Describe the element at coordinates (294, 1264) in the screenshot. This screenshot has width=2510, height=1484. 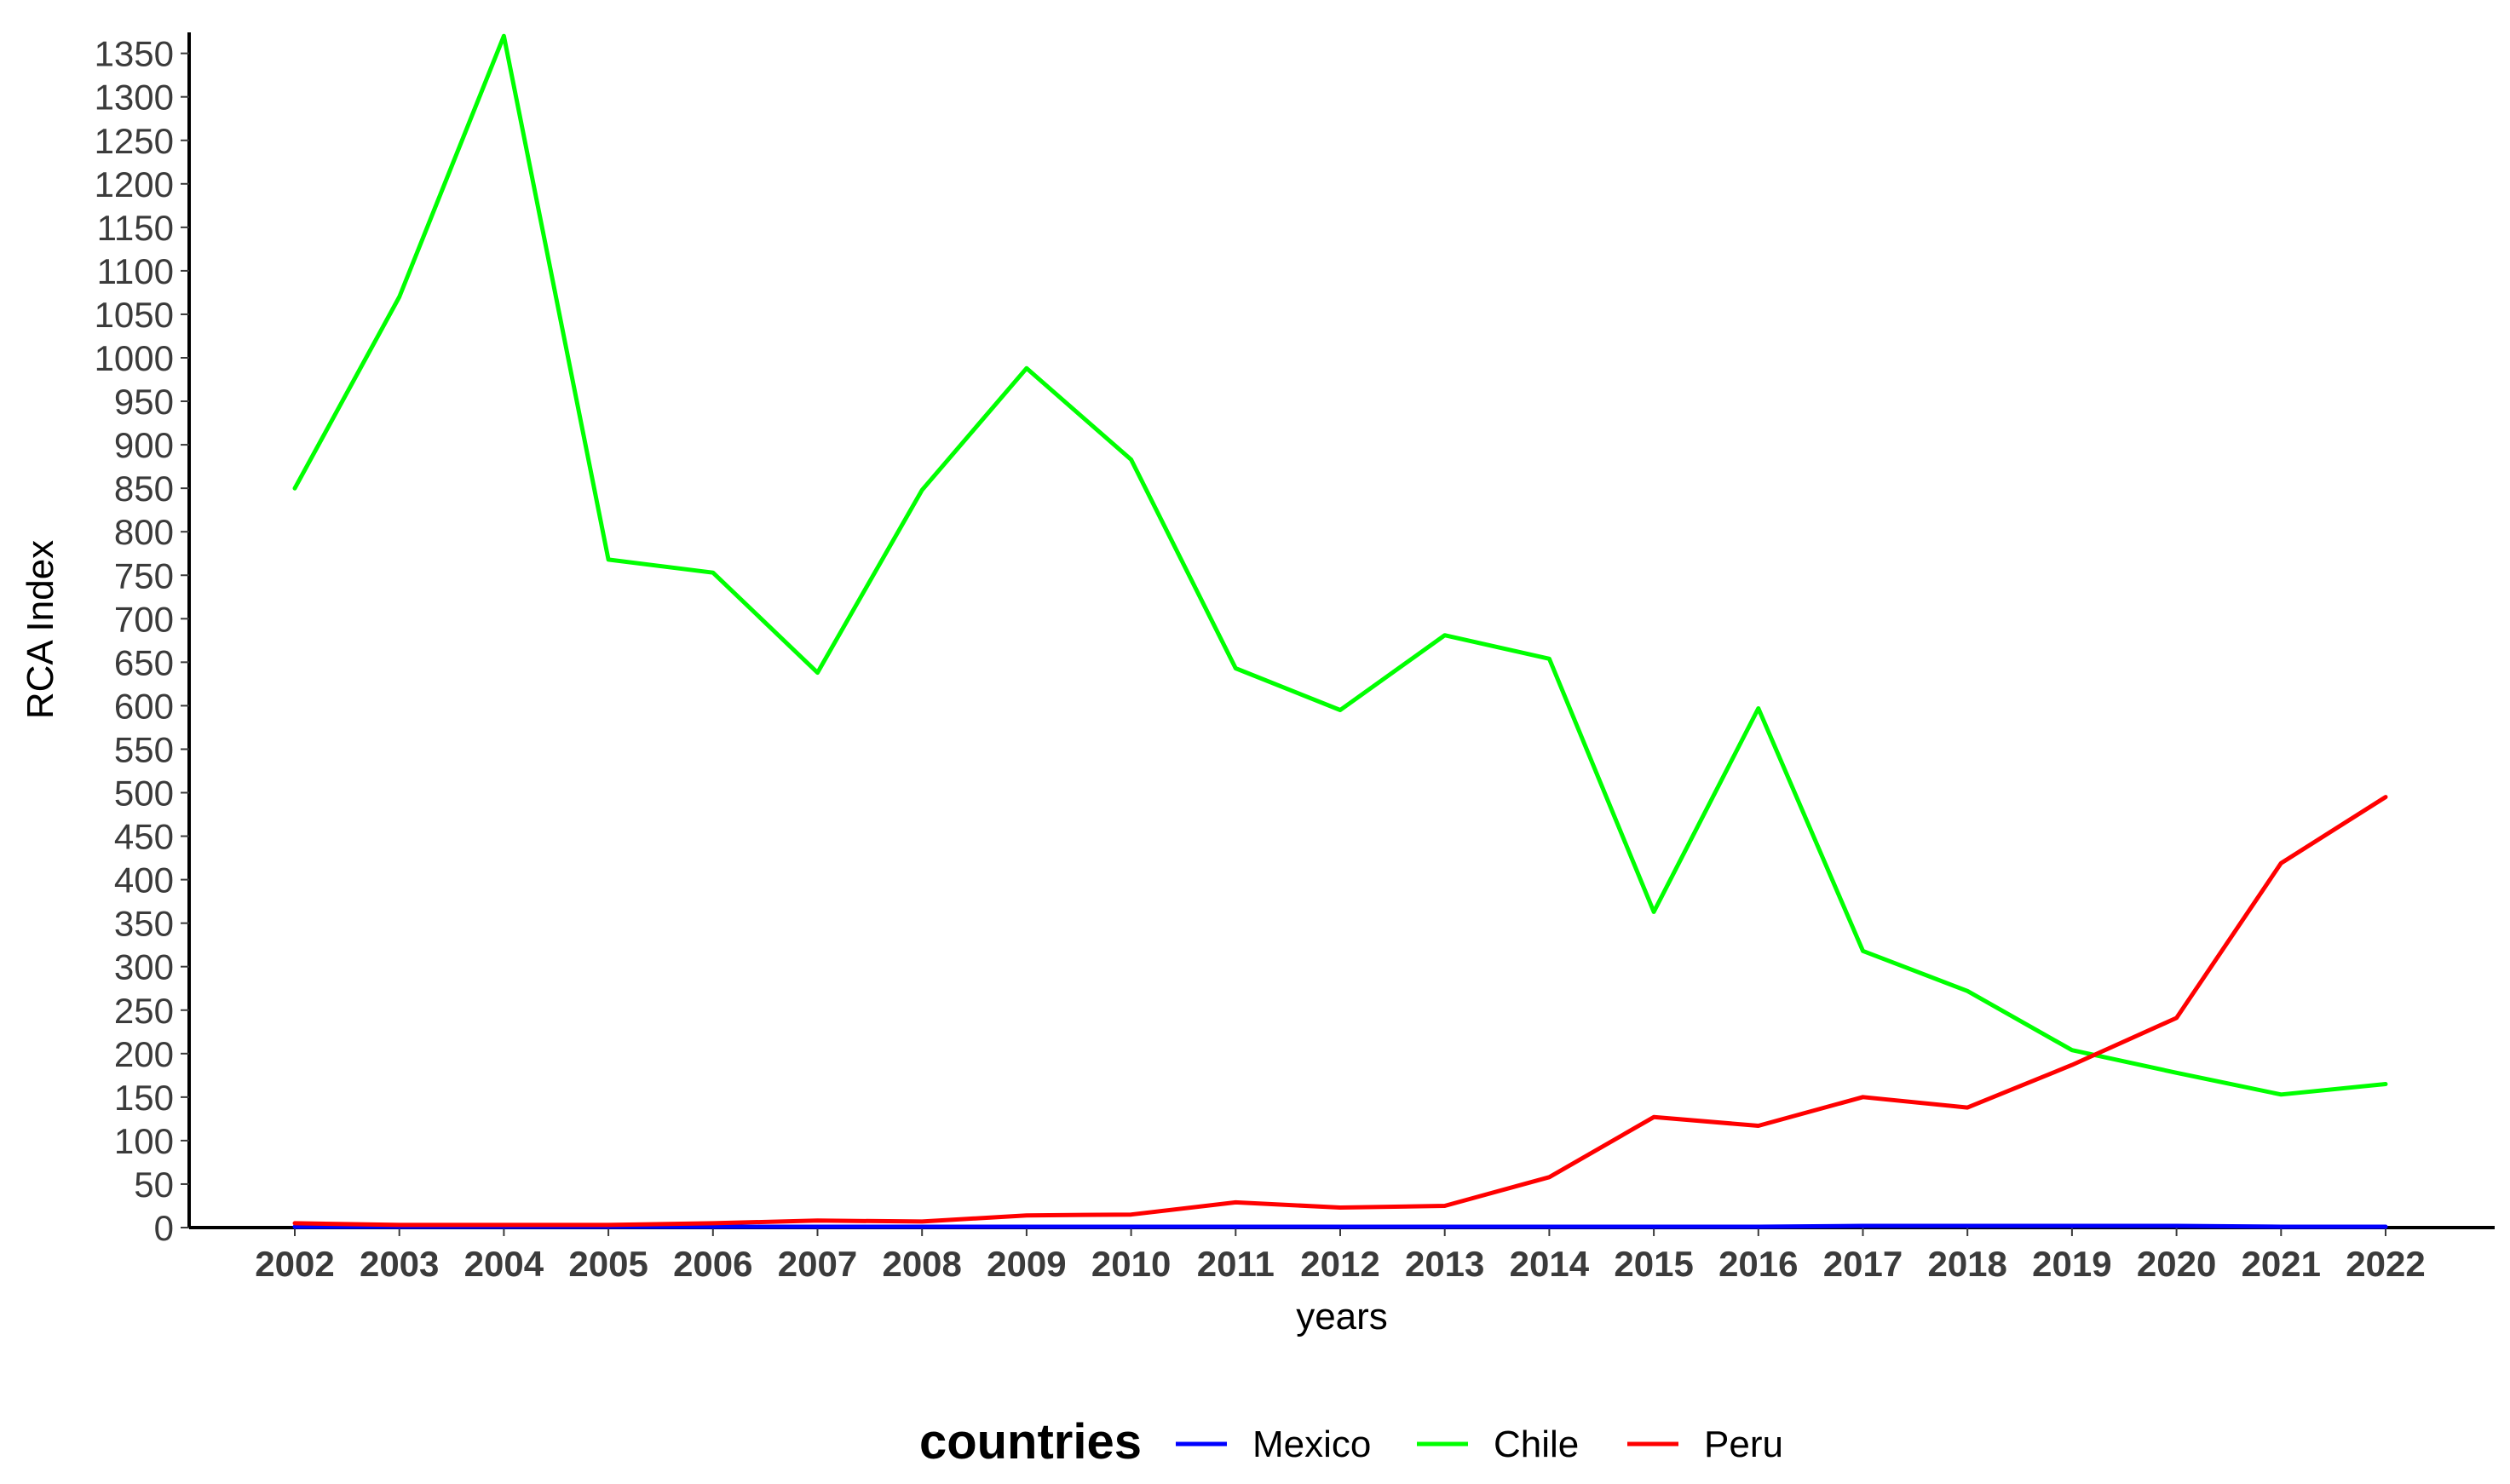
I see `x-tick-label: 2002` at that location.